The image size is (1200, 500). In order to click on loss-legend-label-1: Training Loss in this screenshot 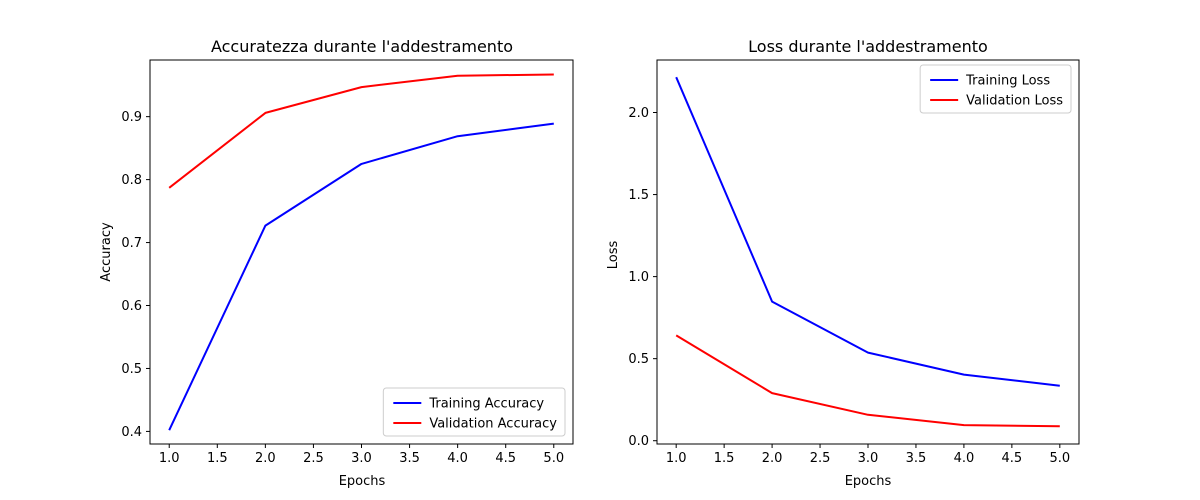, I will do `click(1007, 81)`.